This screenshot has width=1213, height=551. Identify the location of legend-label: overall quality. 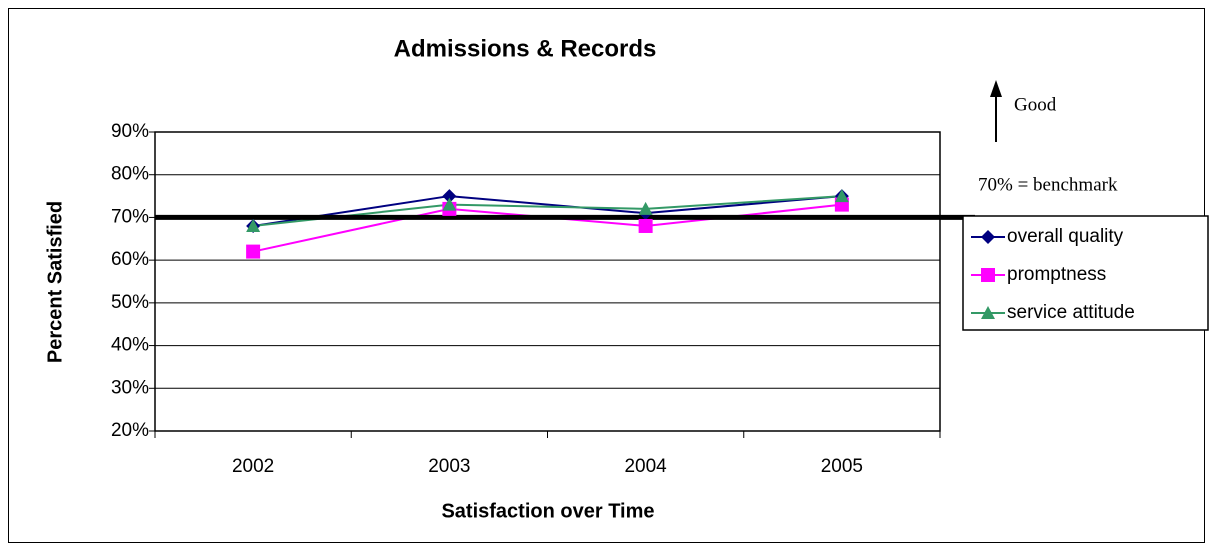
(1065, 236).